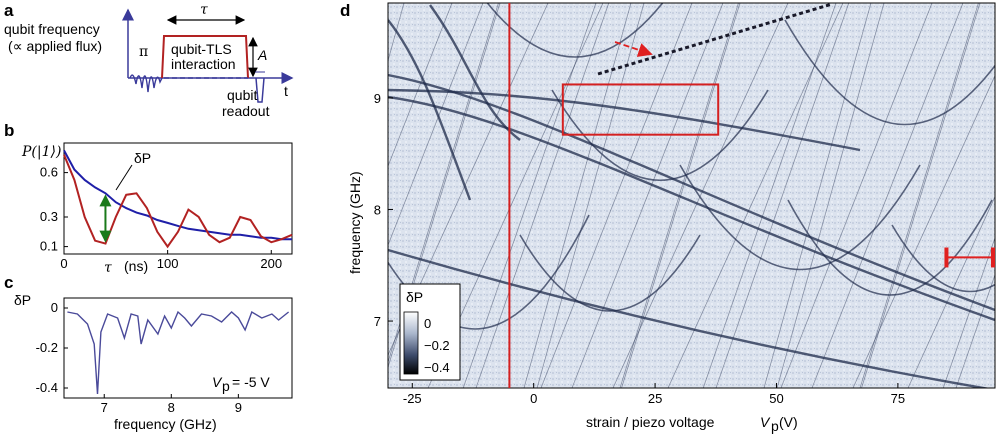 The image size is (998, 436). I want to click on panel-b-ylabel: P(|1⟩), so click(41, 152).